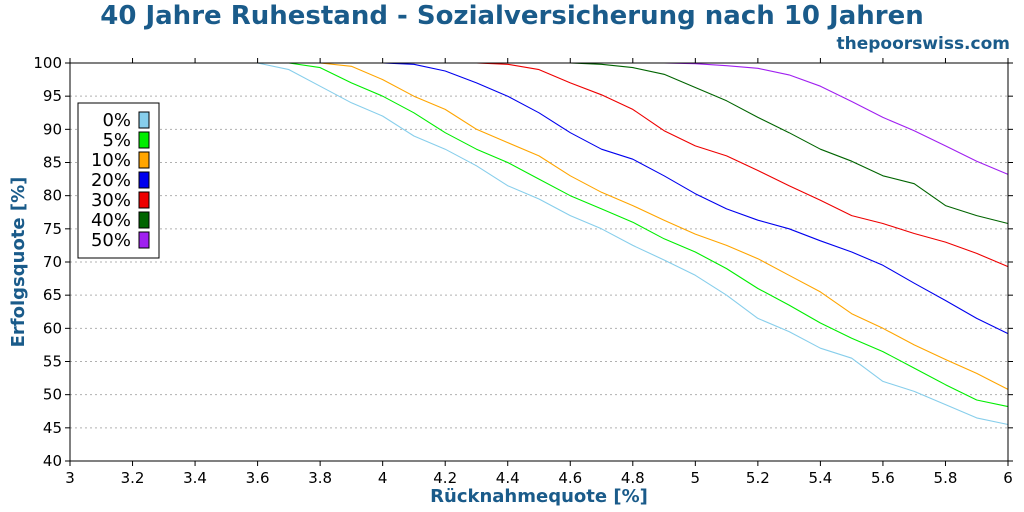  I want to click on x-tick-label: 5.8, so click(946, 478).